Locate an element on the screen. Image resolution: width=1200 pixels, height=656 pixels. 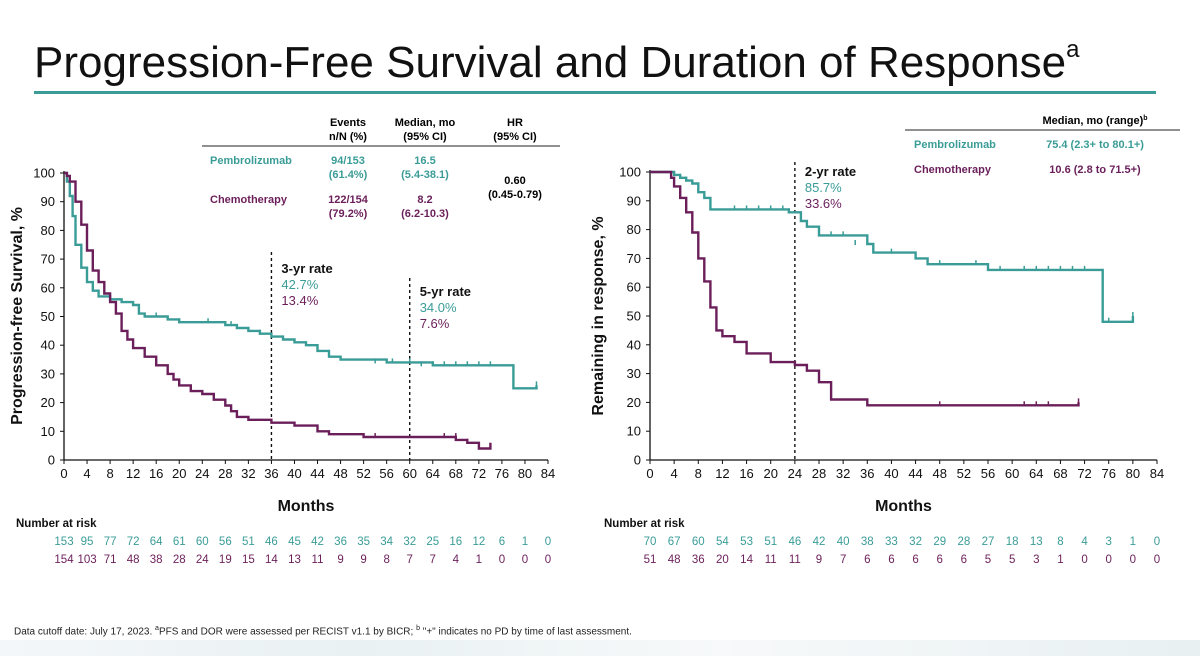
dor-row-pembro-name: Pembrolizumab is located at coordinates (955, 145).